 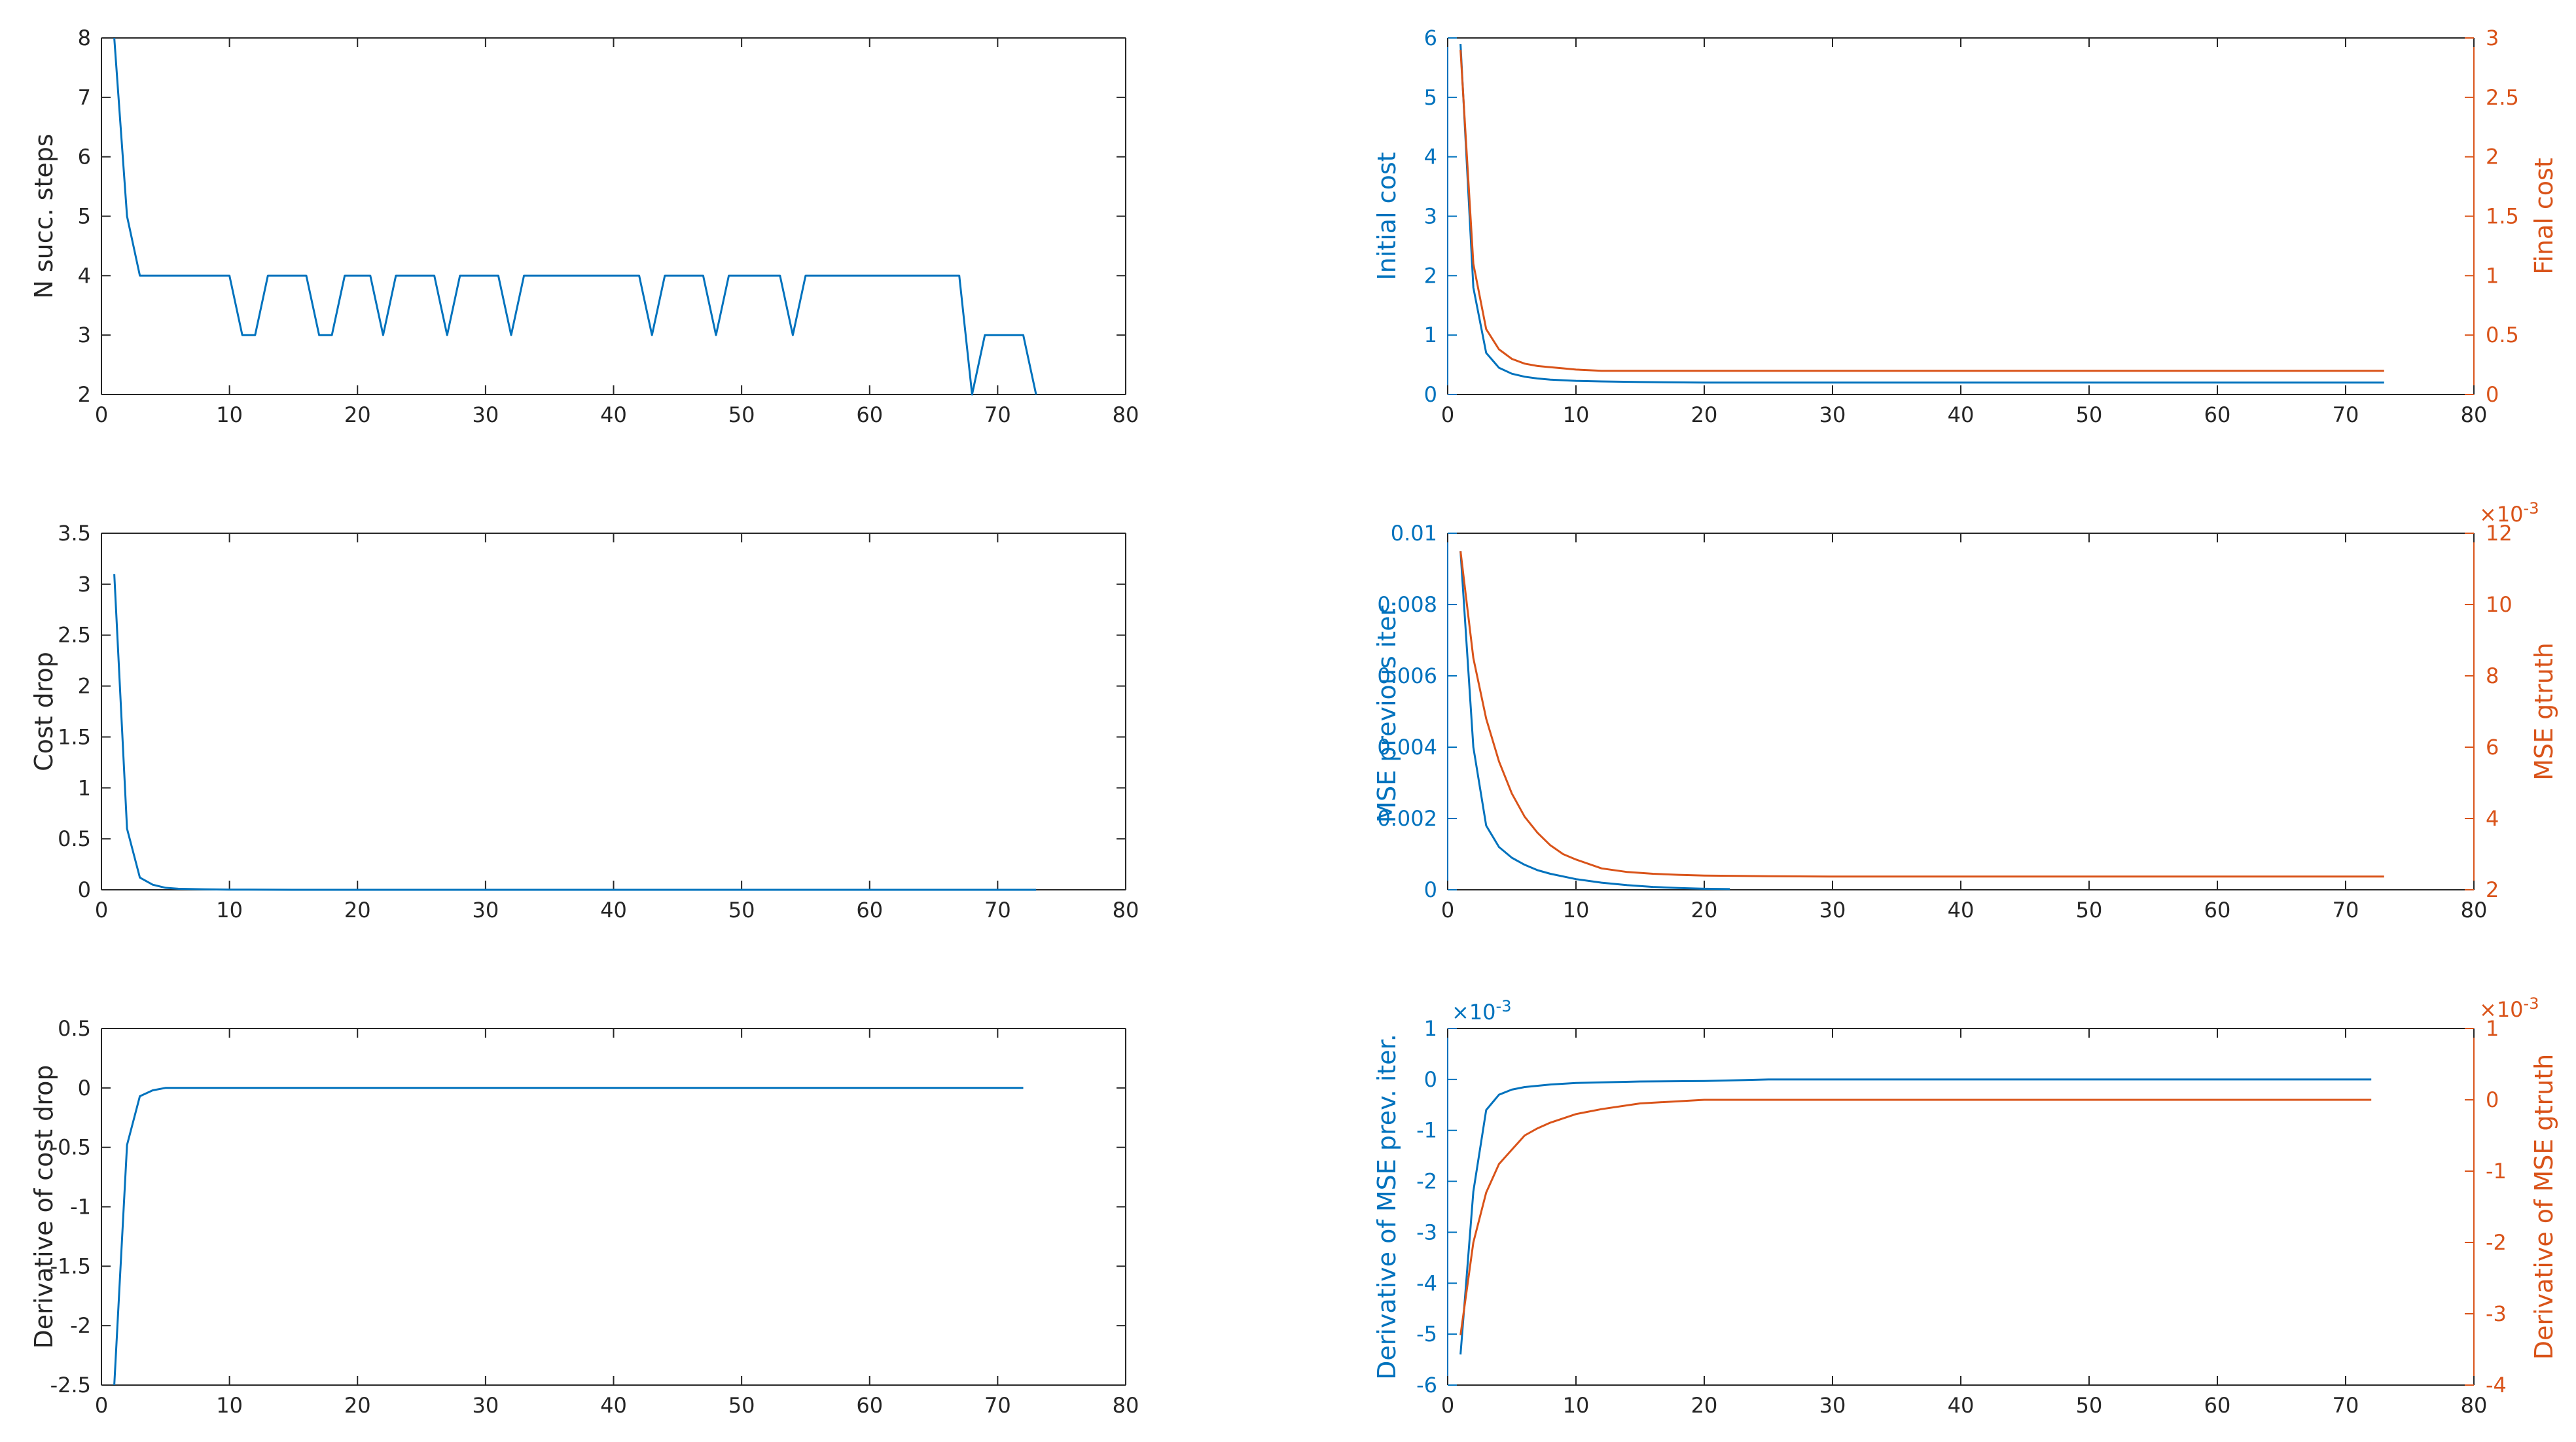 I want to click on y2-tick-label: 1, so click(x=2492, y=275).